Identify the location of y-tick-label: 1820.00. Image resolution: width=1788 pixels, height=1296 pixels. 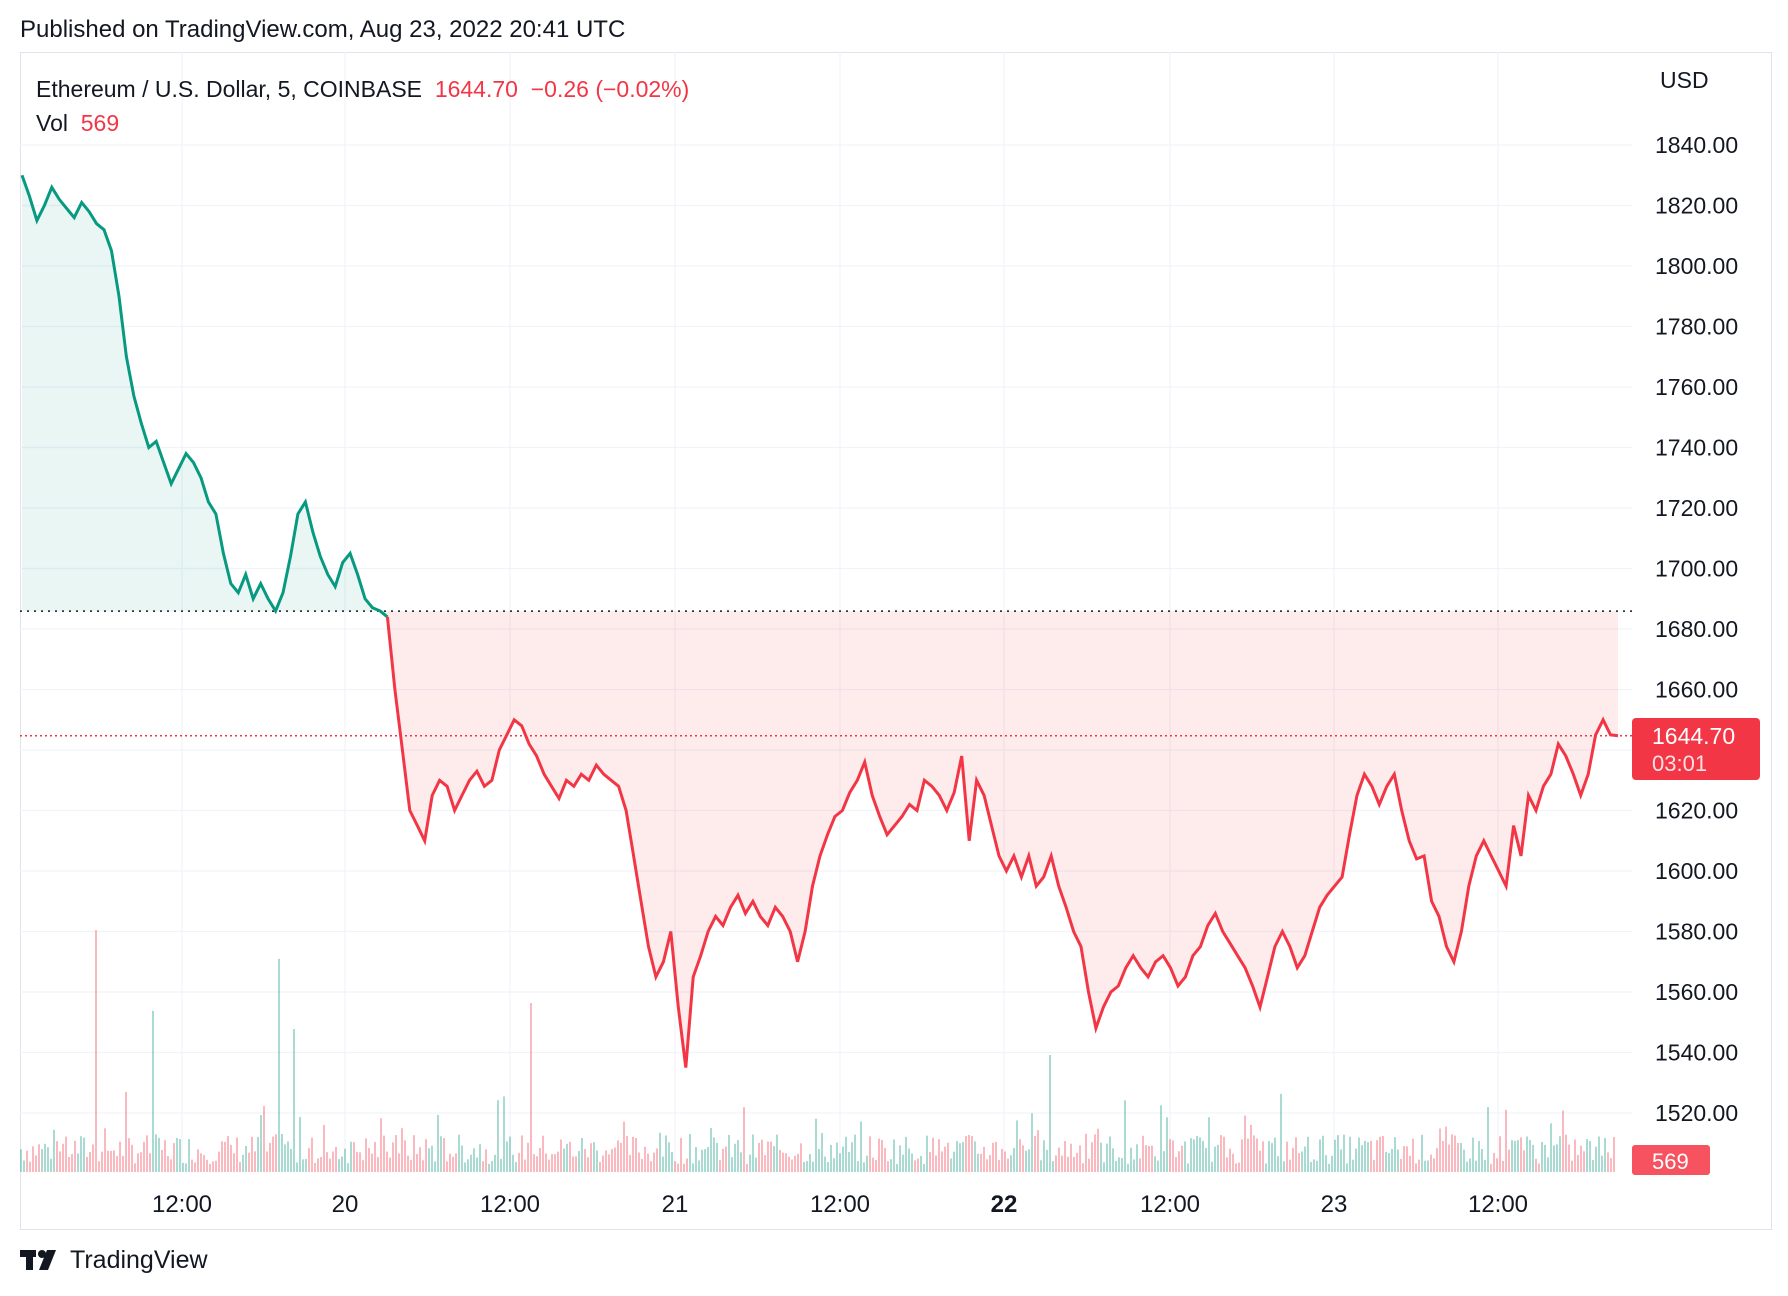
(1696, 206).